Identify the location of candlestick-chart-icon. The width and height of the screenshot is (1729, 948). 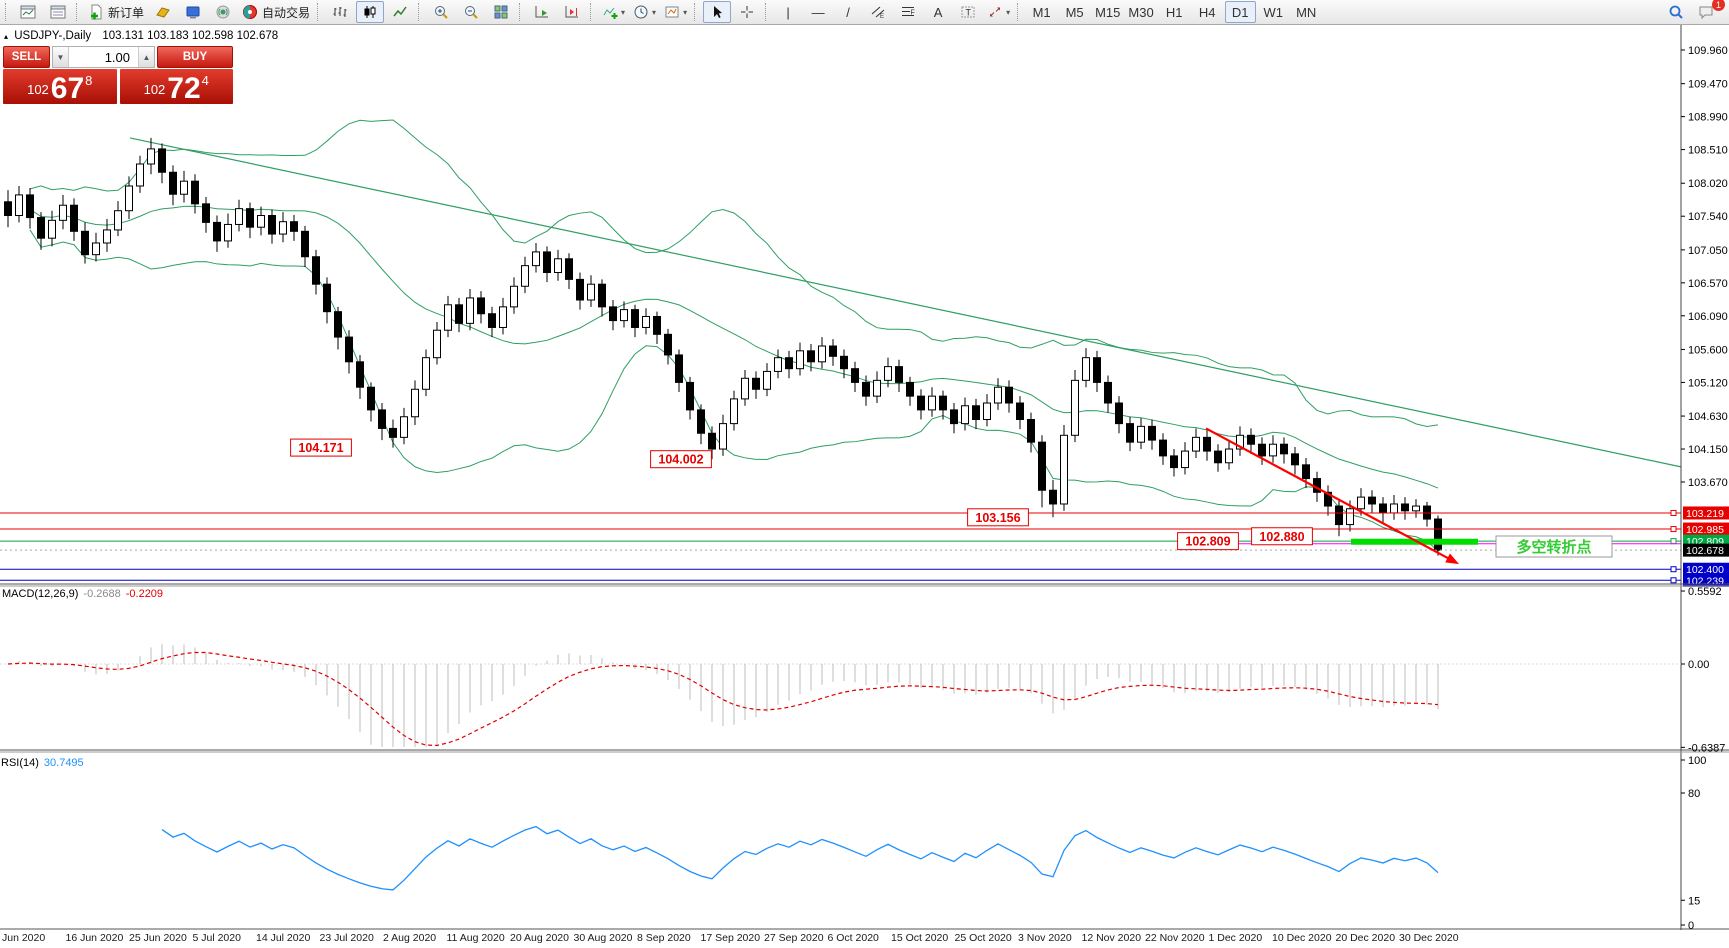
(370, 12).